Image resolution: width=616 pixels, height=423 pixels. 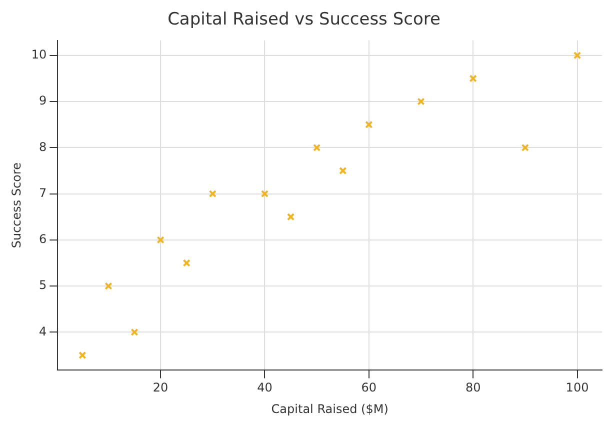 I want to click on x-tick-label: 40, so click(x=264, y=387).